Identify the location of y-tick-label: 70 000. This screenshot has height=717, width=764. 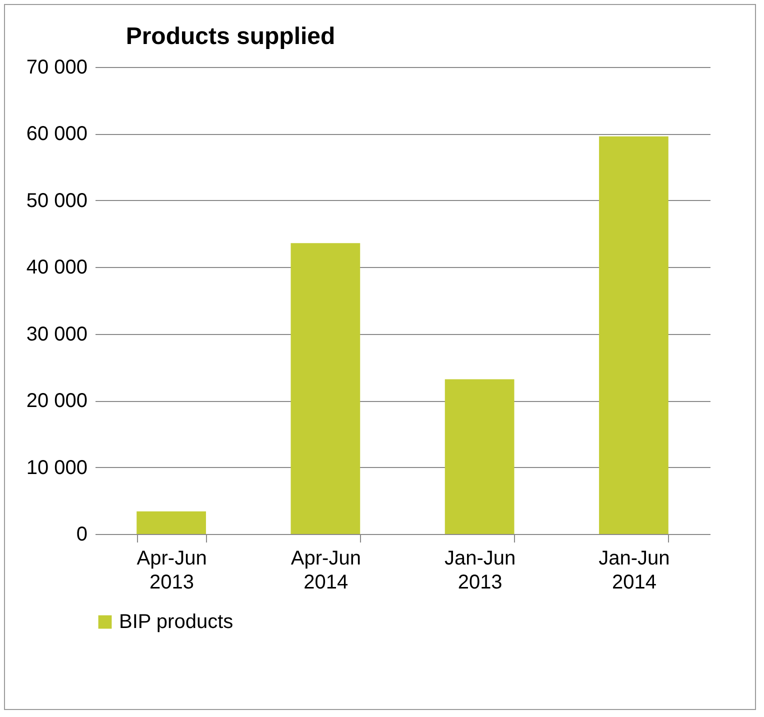
(57, 67).